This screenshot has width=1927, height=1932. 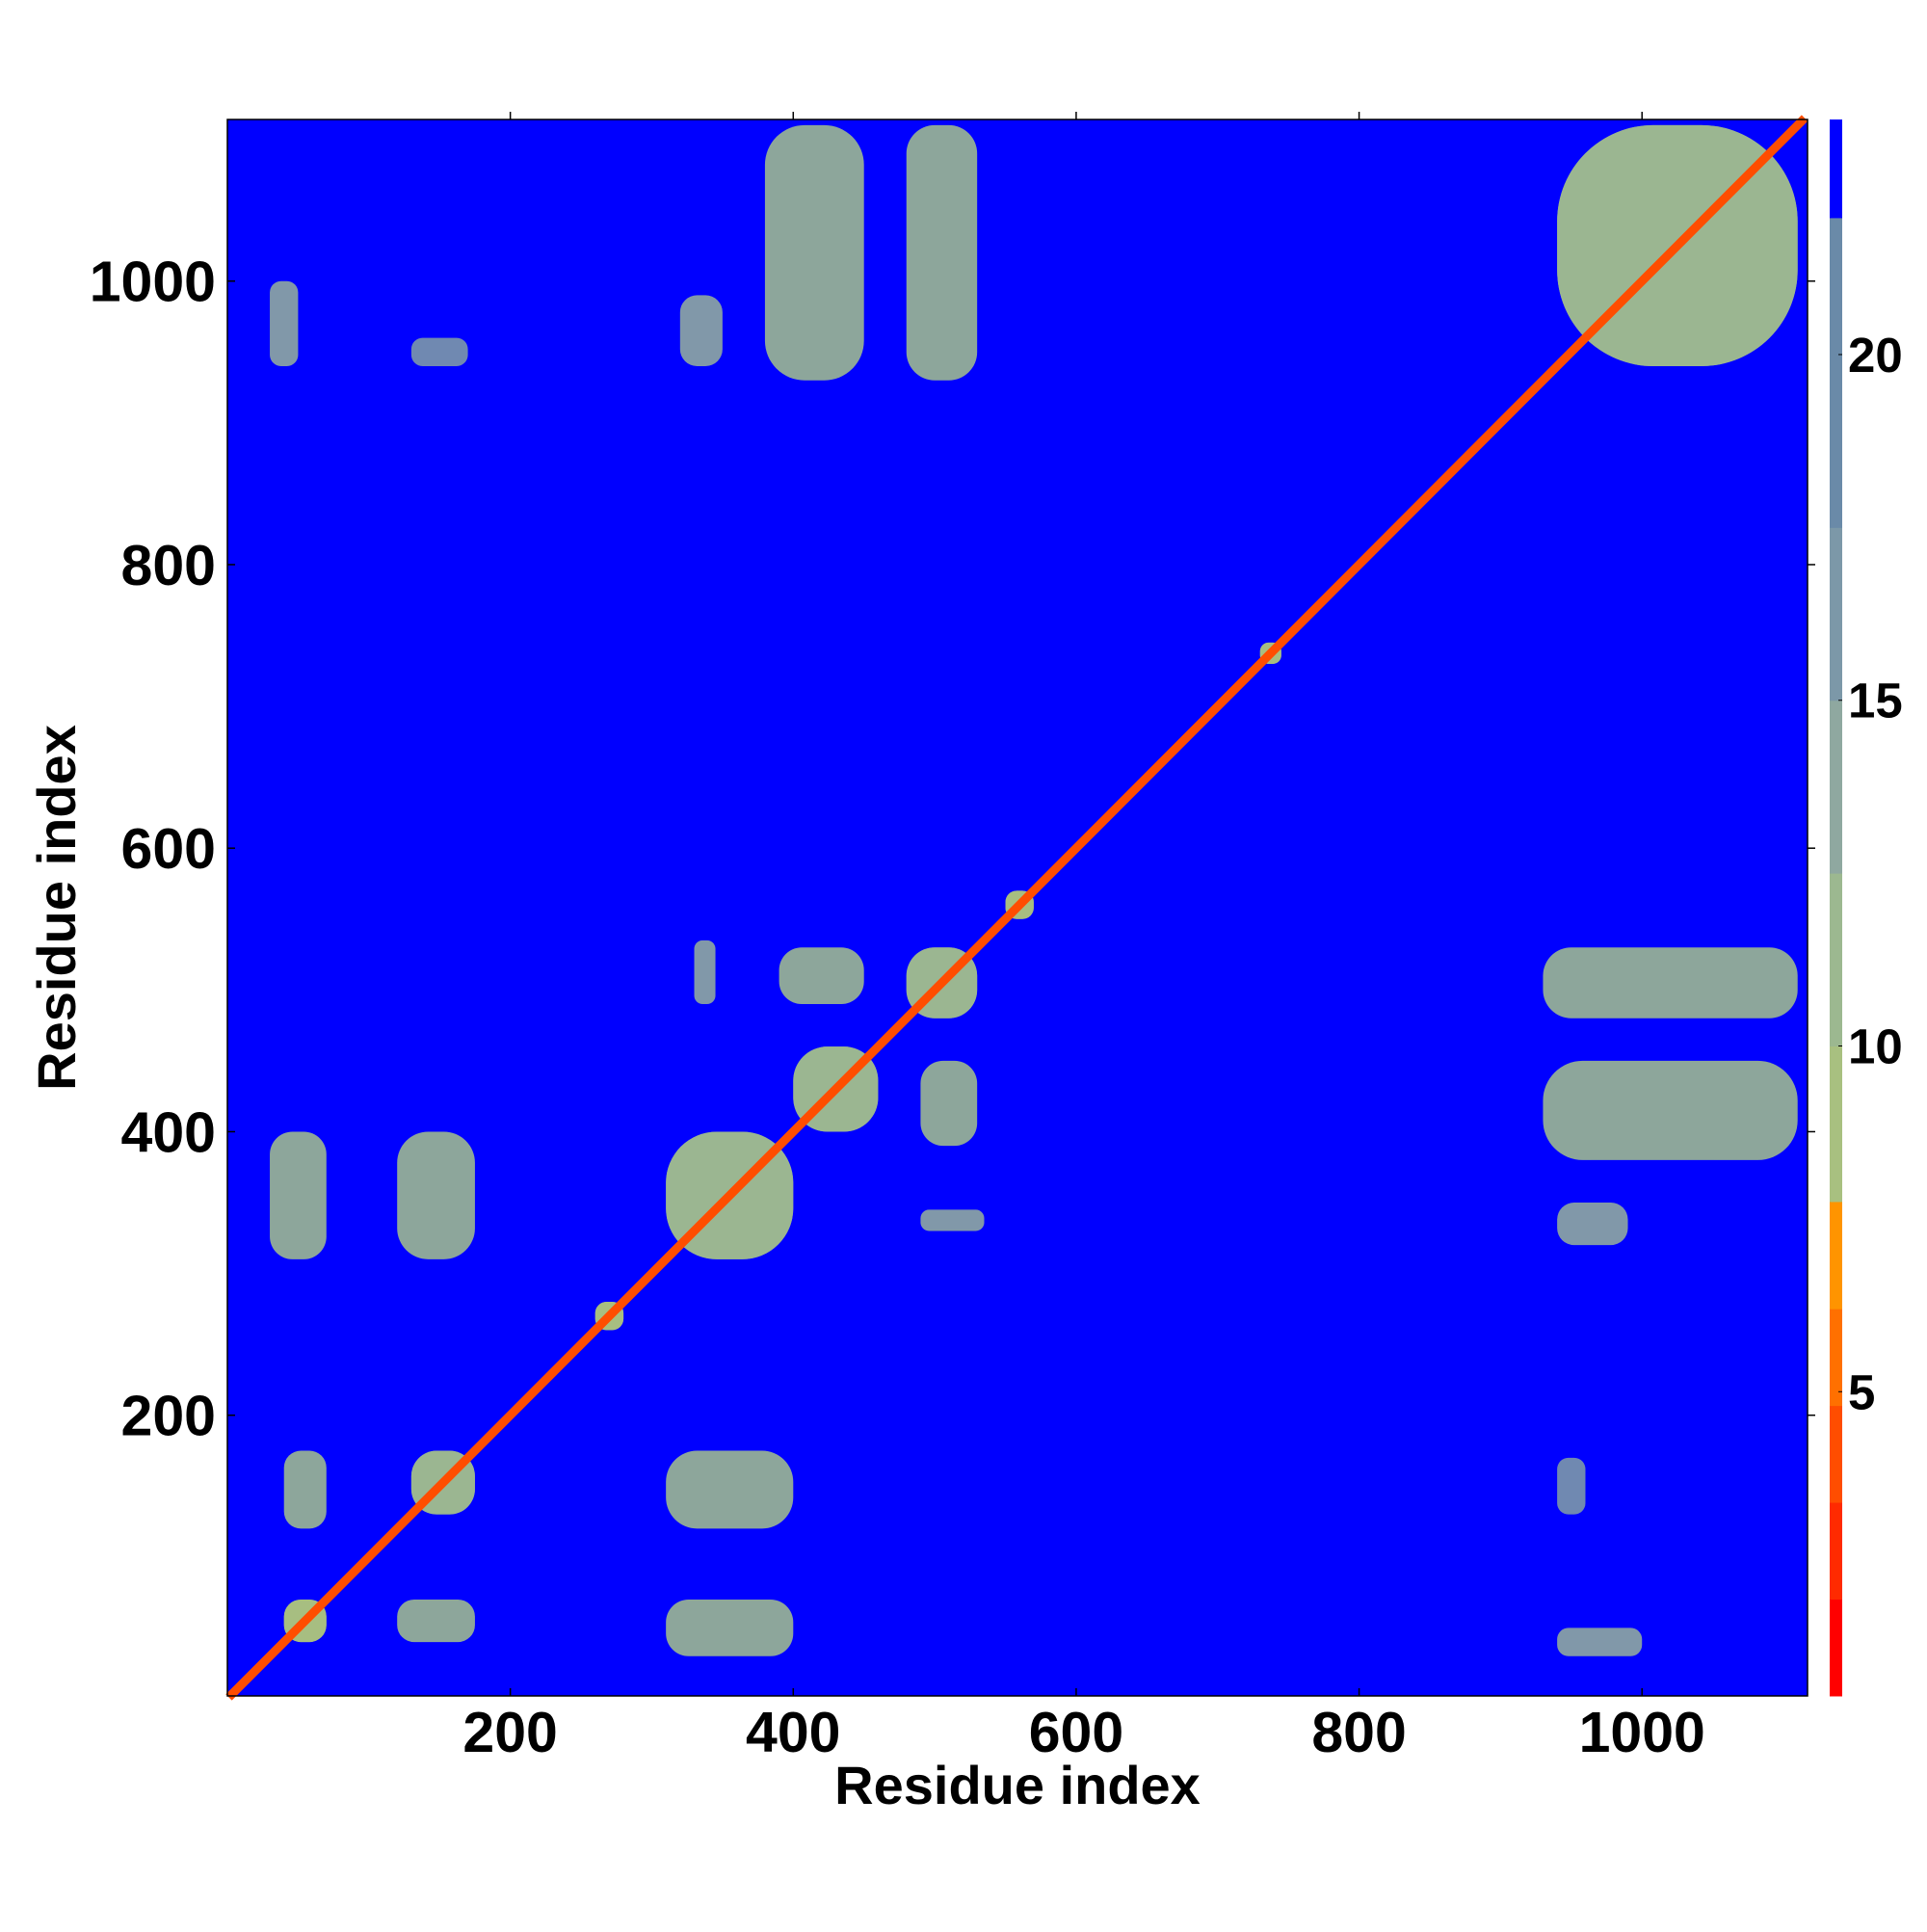 What do you see at coordinates (509, 1732) in the screenshot?
I see `x-tick-label: 200` at bounding box center [509, 1732].